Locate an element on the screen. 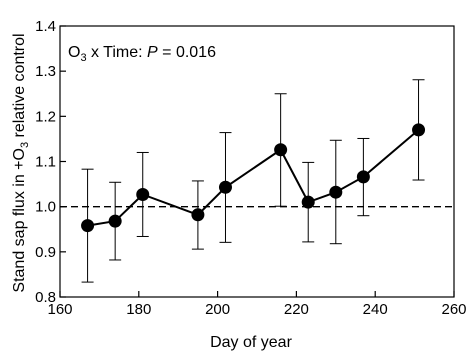 This screenshot has height=351, width=470. y-axis-title: Stand sap flux in +O3 relative control is located at coordinates (21, 162).